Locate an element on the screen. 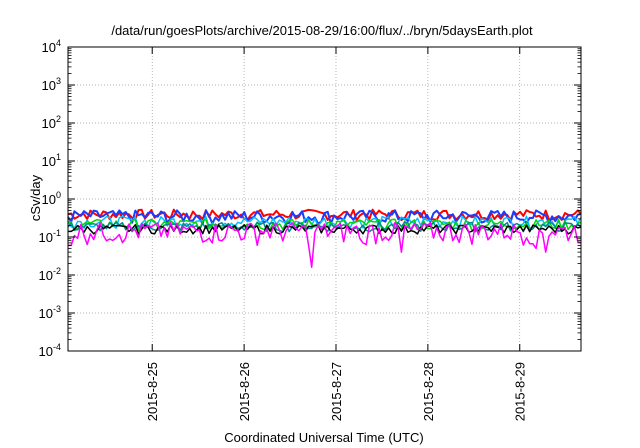 The image size is (640, 448). x-tick-label: 2015-8-27 is located at coordinates (336, 391).